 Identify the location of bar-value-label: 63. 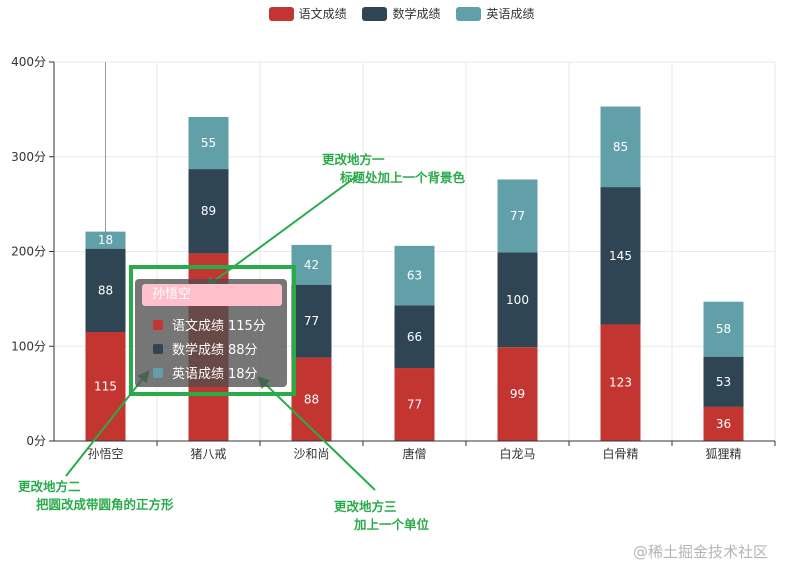
(414, 276).